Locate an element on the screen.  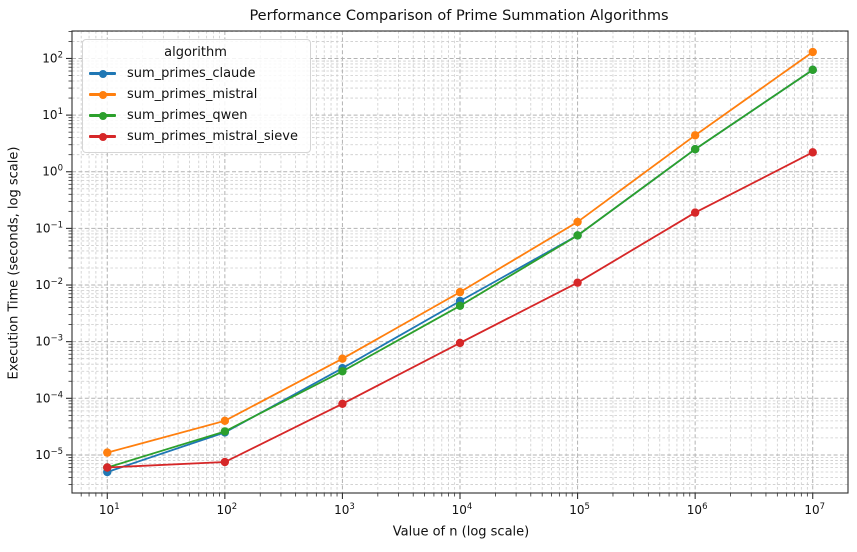
y-axis-label: Execution Time (seconds, log scale) is located at coordinates (14, 263).